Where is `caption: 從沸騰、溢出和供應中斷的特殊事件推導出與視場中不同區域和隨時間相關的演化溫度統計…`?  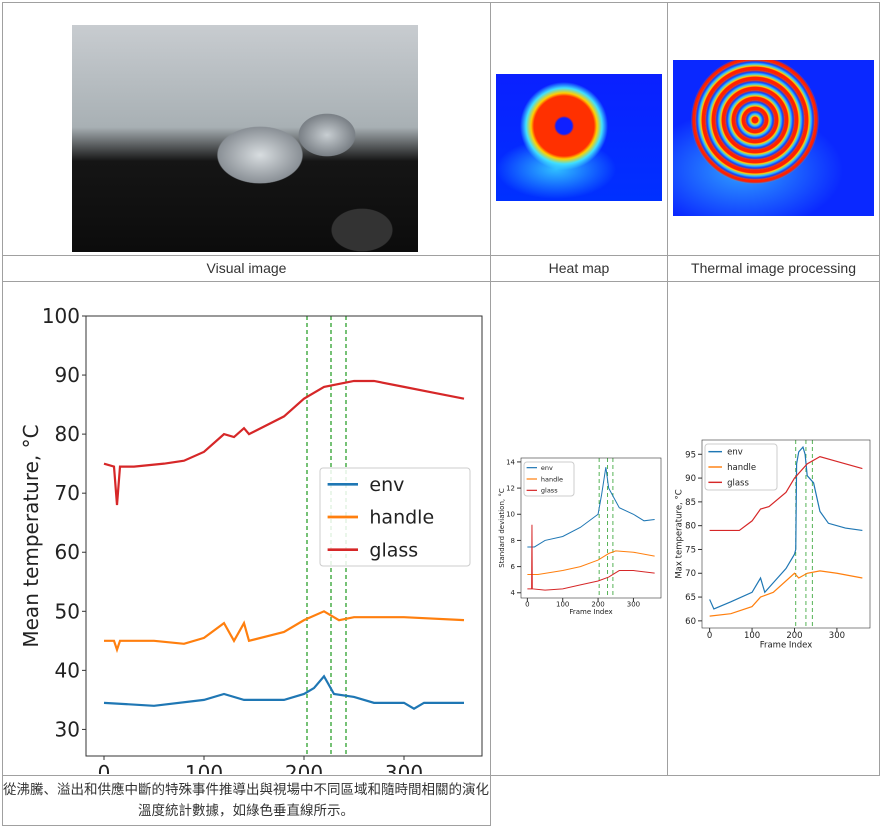 caption: 從沸騰、溢出和供應中斷的特殊事件推導出與視場中不同區域和隨時間相關的演化溫度統計… is located at coordinates (246, 800).